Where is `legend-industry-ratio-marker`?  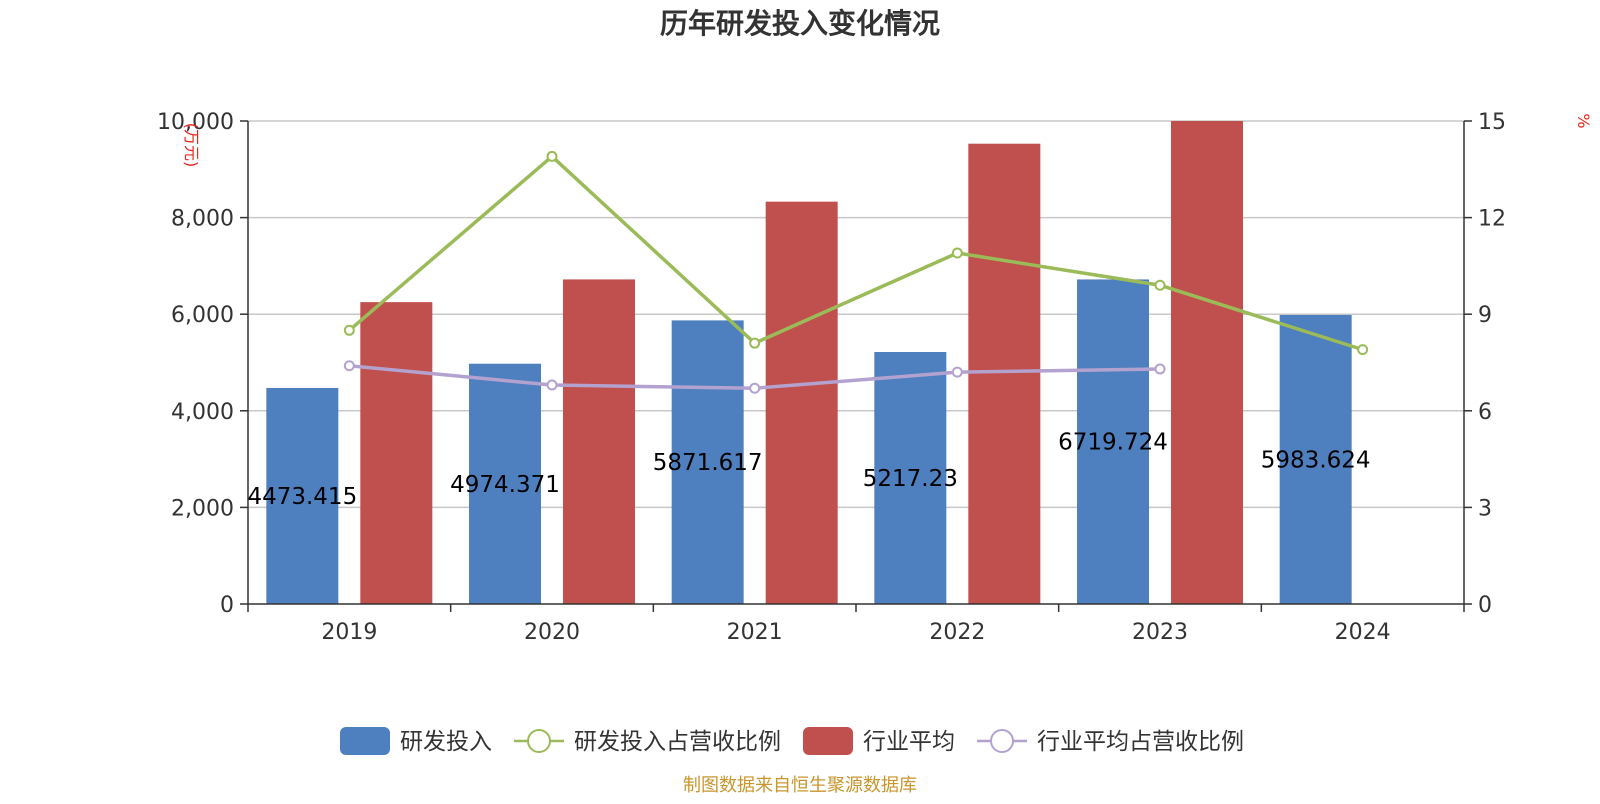
legend-industry-ratio-marker is located at coordinates (1002, 741).